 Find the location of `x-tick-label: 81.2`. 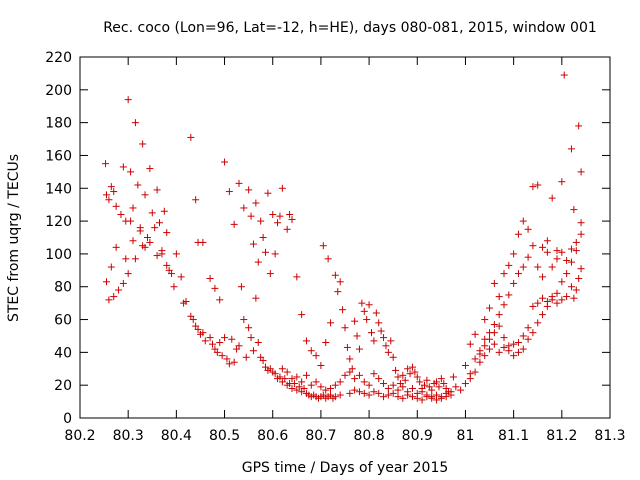

x-tick-label: 81.2 is located at coordinates (561, 436).